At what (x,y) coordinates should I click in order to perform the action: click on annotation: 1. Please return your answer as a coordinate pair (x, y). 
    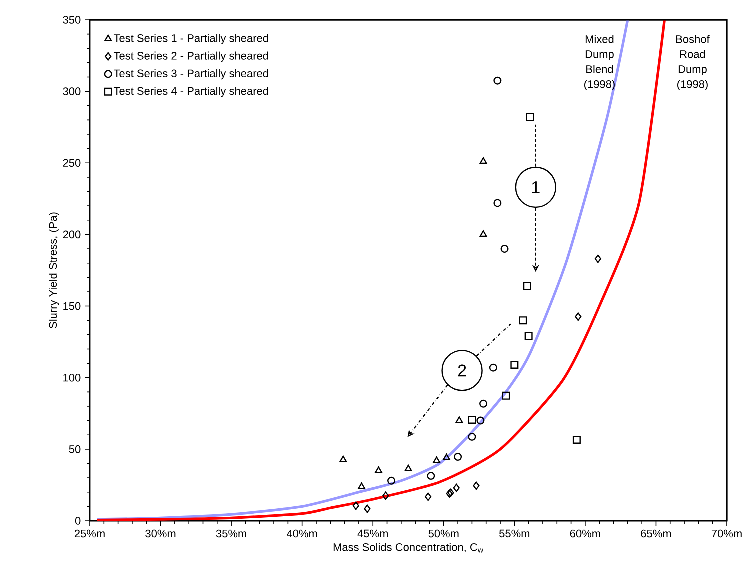
    Looking at the image, I should click on (536, 188).